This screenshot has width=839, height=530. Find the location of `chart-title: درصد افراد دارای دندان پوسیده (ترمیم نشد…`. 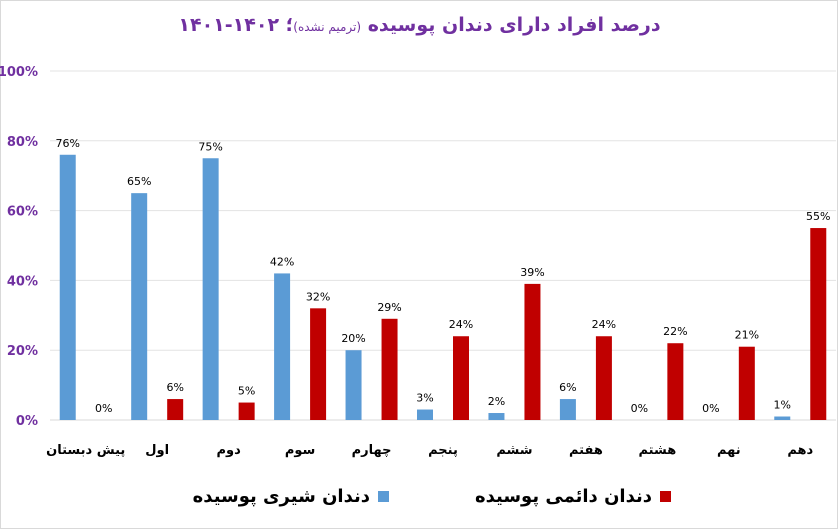

chart-title: درصد افراد دارای دندان پوسیده (ترمیم نشد… is located at coordinates (419, 25).